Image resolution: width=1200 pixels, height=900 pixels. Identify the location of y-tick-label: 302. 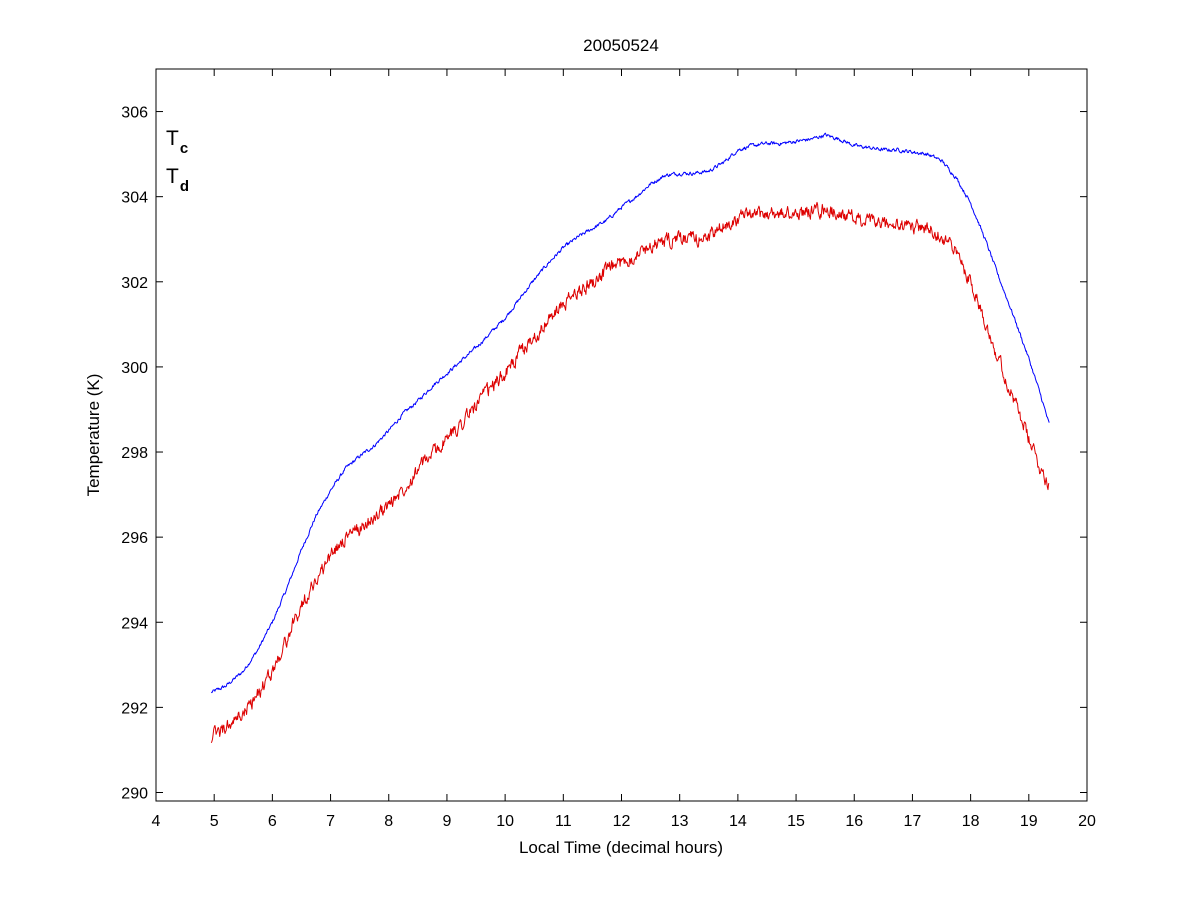
(134, 283).